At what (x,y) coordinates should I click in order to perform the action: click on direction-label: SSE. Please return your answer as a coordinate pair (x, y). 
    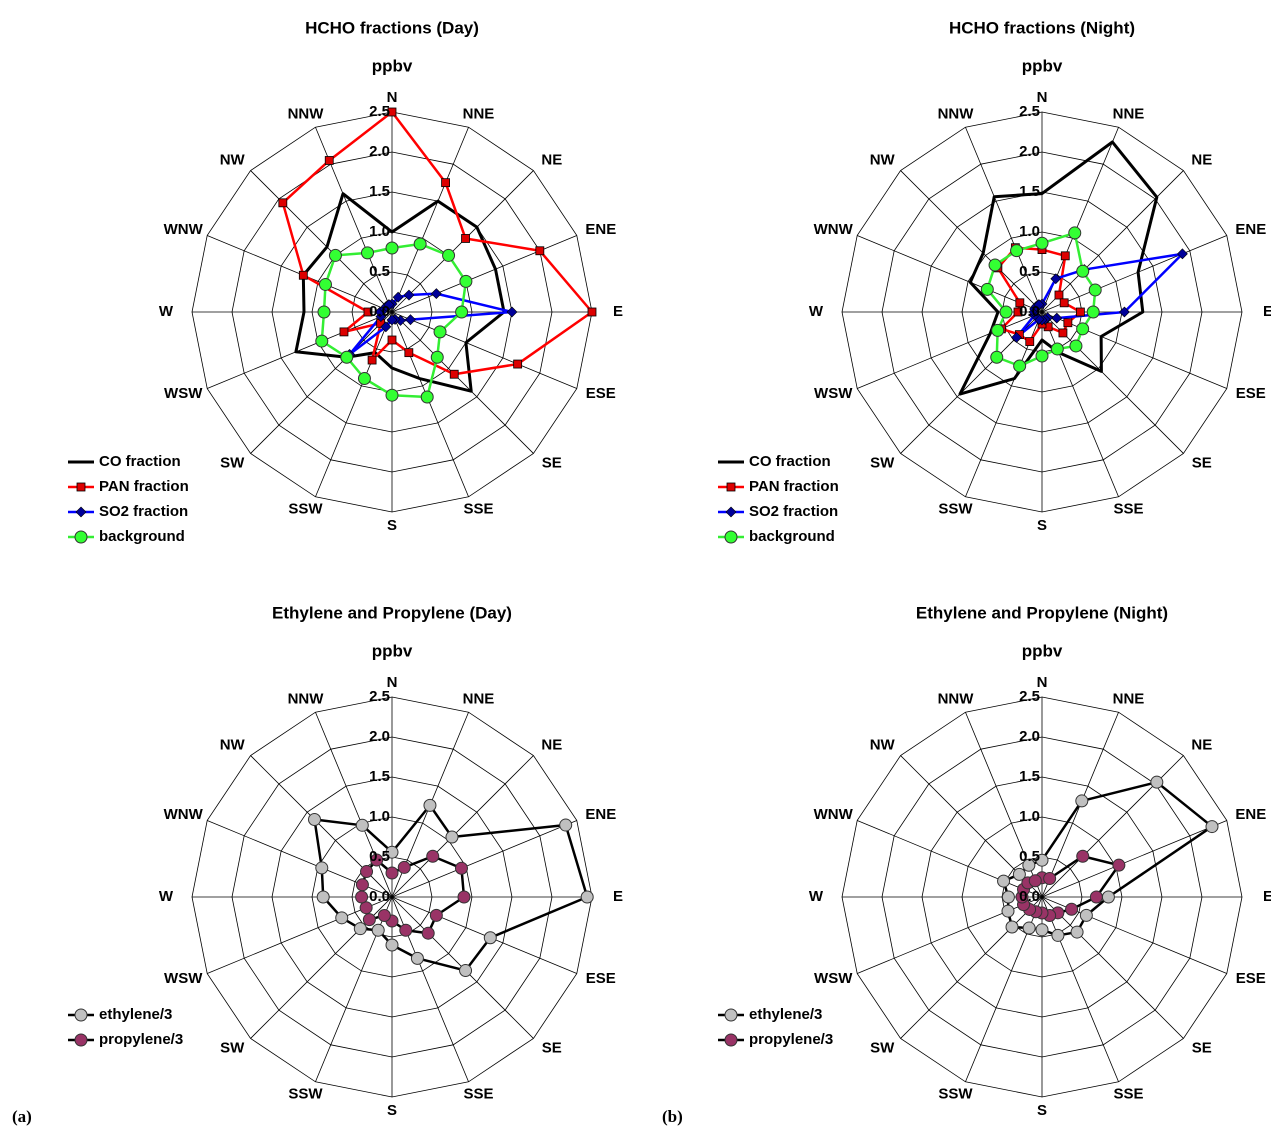
    Looking at the image, I should click on (1128, 509).